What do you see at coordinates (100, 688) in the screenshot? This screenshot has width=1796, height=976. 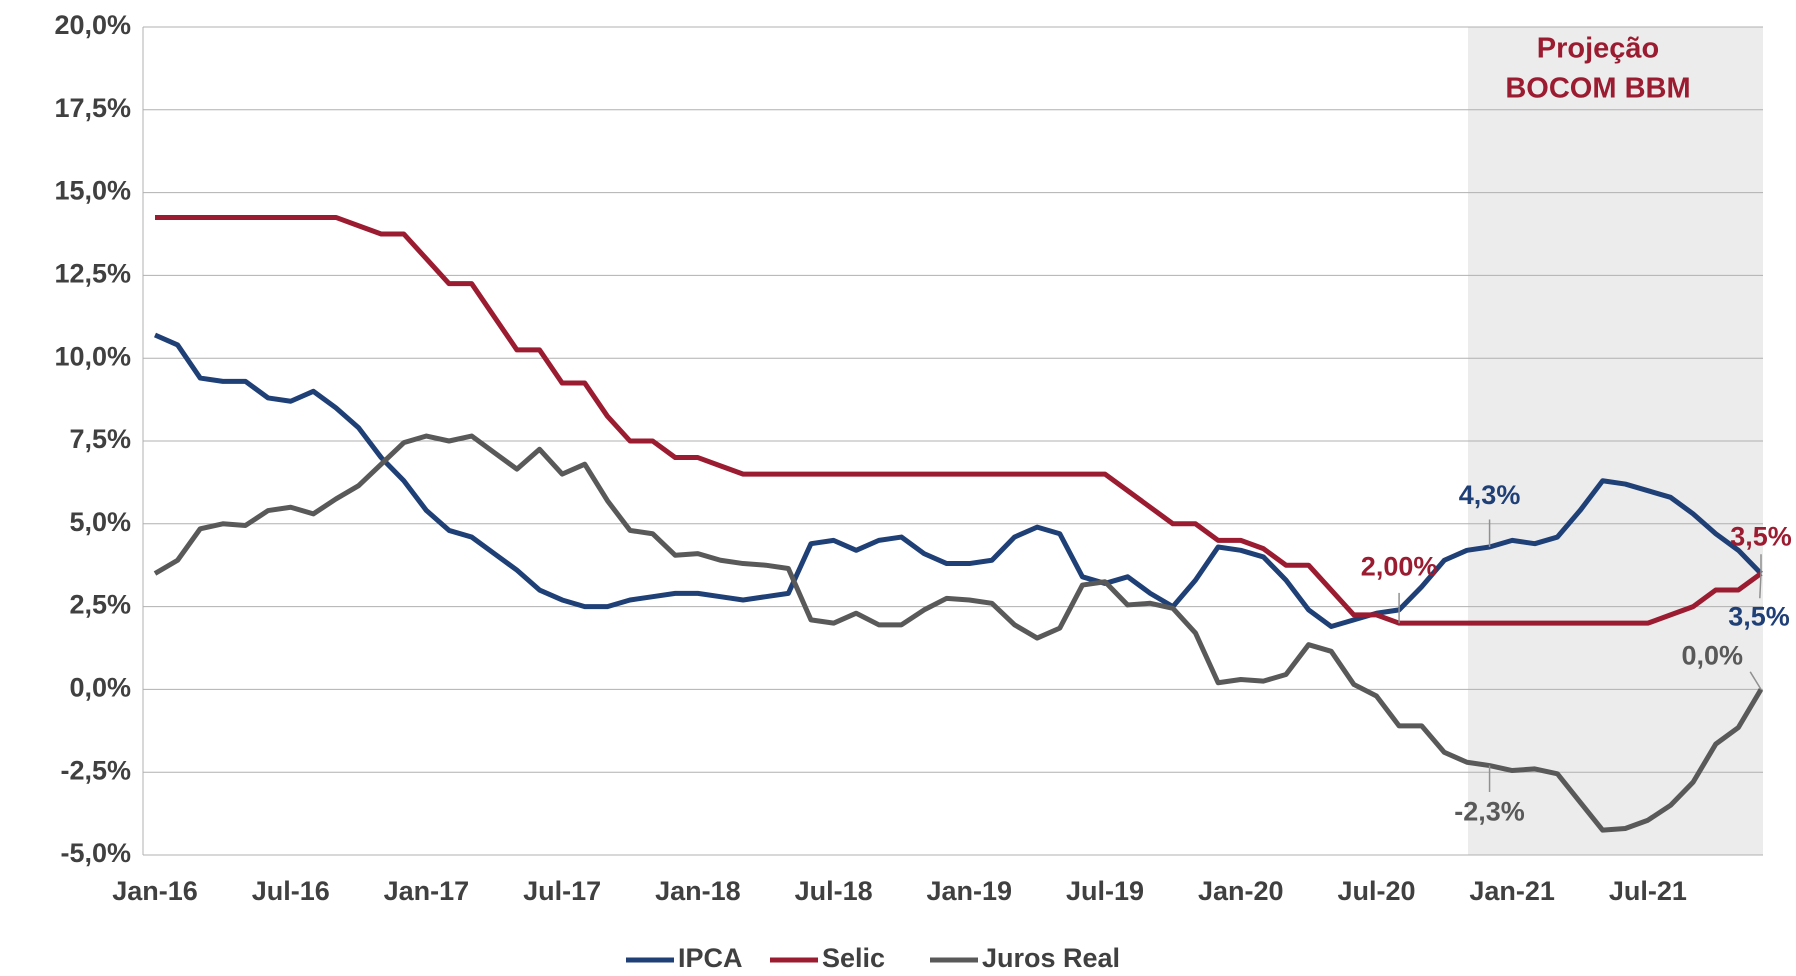 I see `y-tick-label: 0,0%` at bounding box center [100, 688].